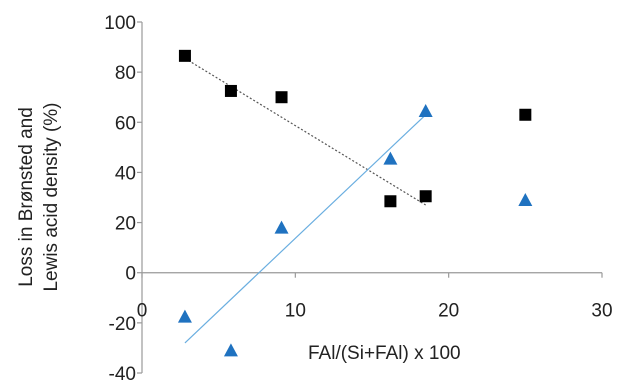 This screenshot has width=622, height=385. Describe the element at coordinates (122, 374) in the screenshot. I see `y-tick-label: -40` at that location.